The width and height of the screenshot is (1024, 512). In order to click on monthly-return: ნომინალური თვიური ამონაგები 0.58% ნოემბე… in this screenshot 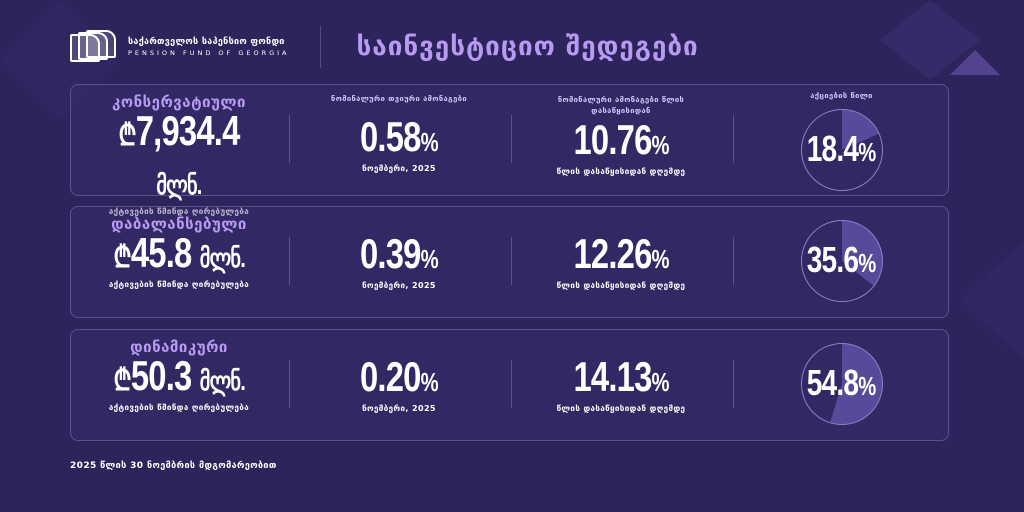, I will do `click(399, 140)`.